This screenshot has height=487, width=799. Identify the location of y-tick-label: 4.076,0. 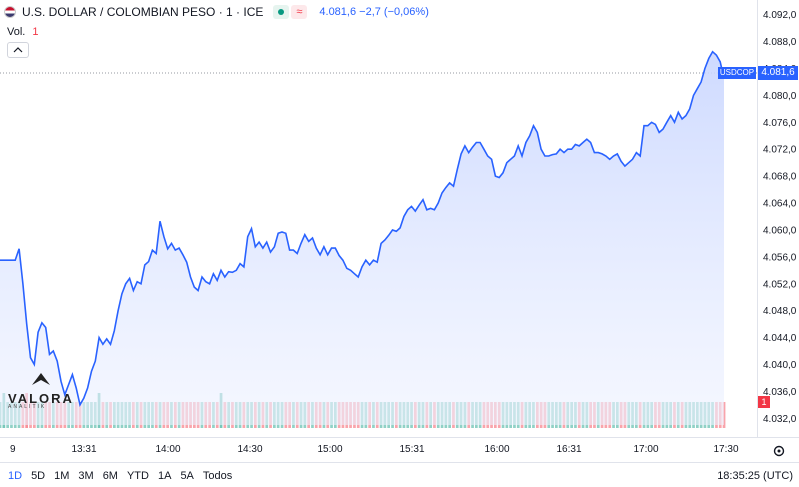
(780, 123).